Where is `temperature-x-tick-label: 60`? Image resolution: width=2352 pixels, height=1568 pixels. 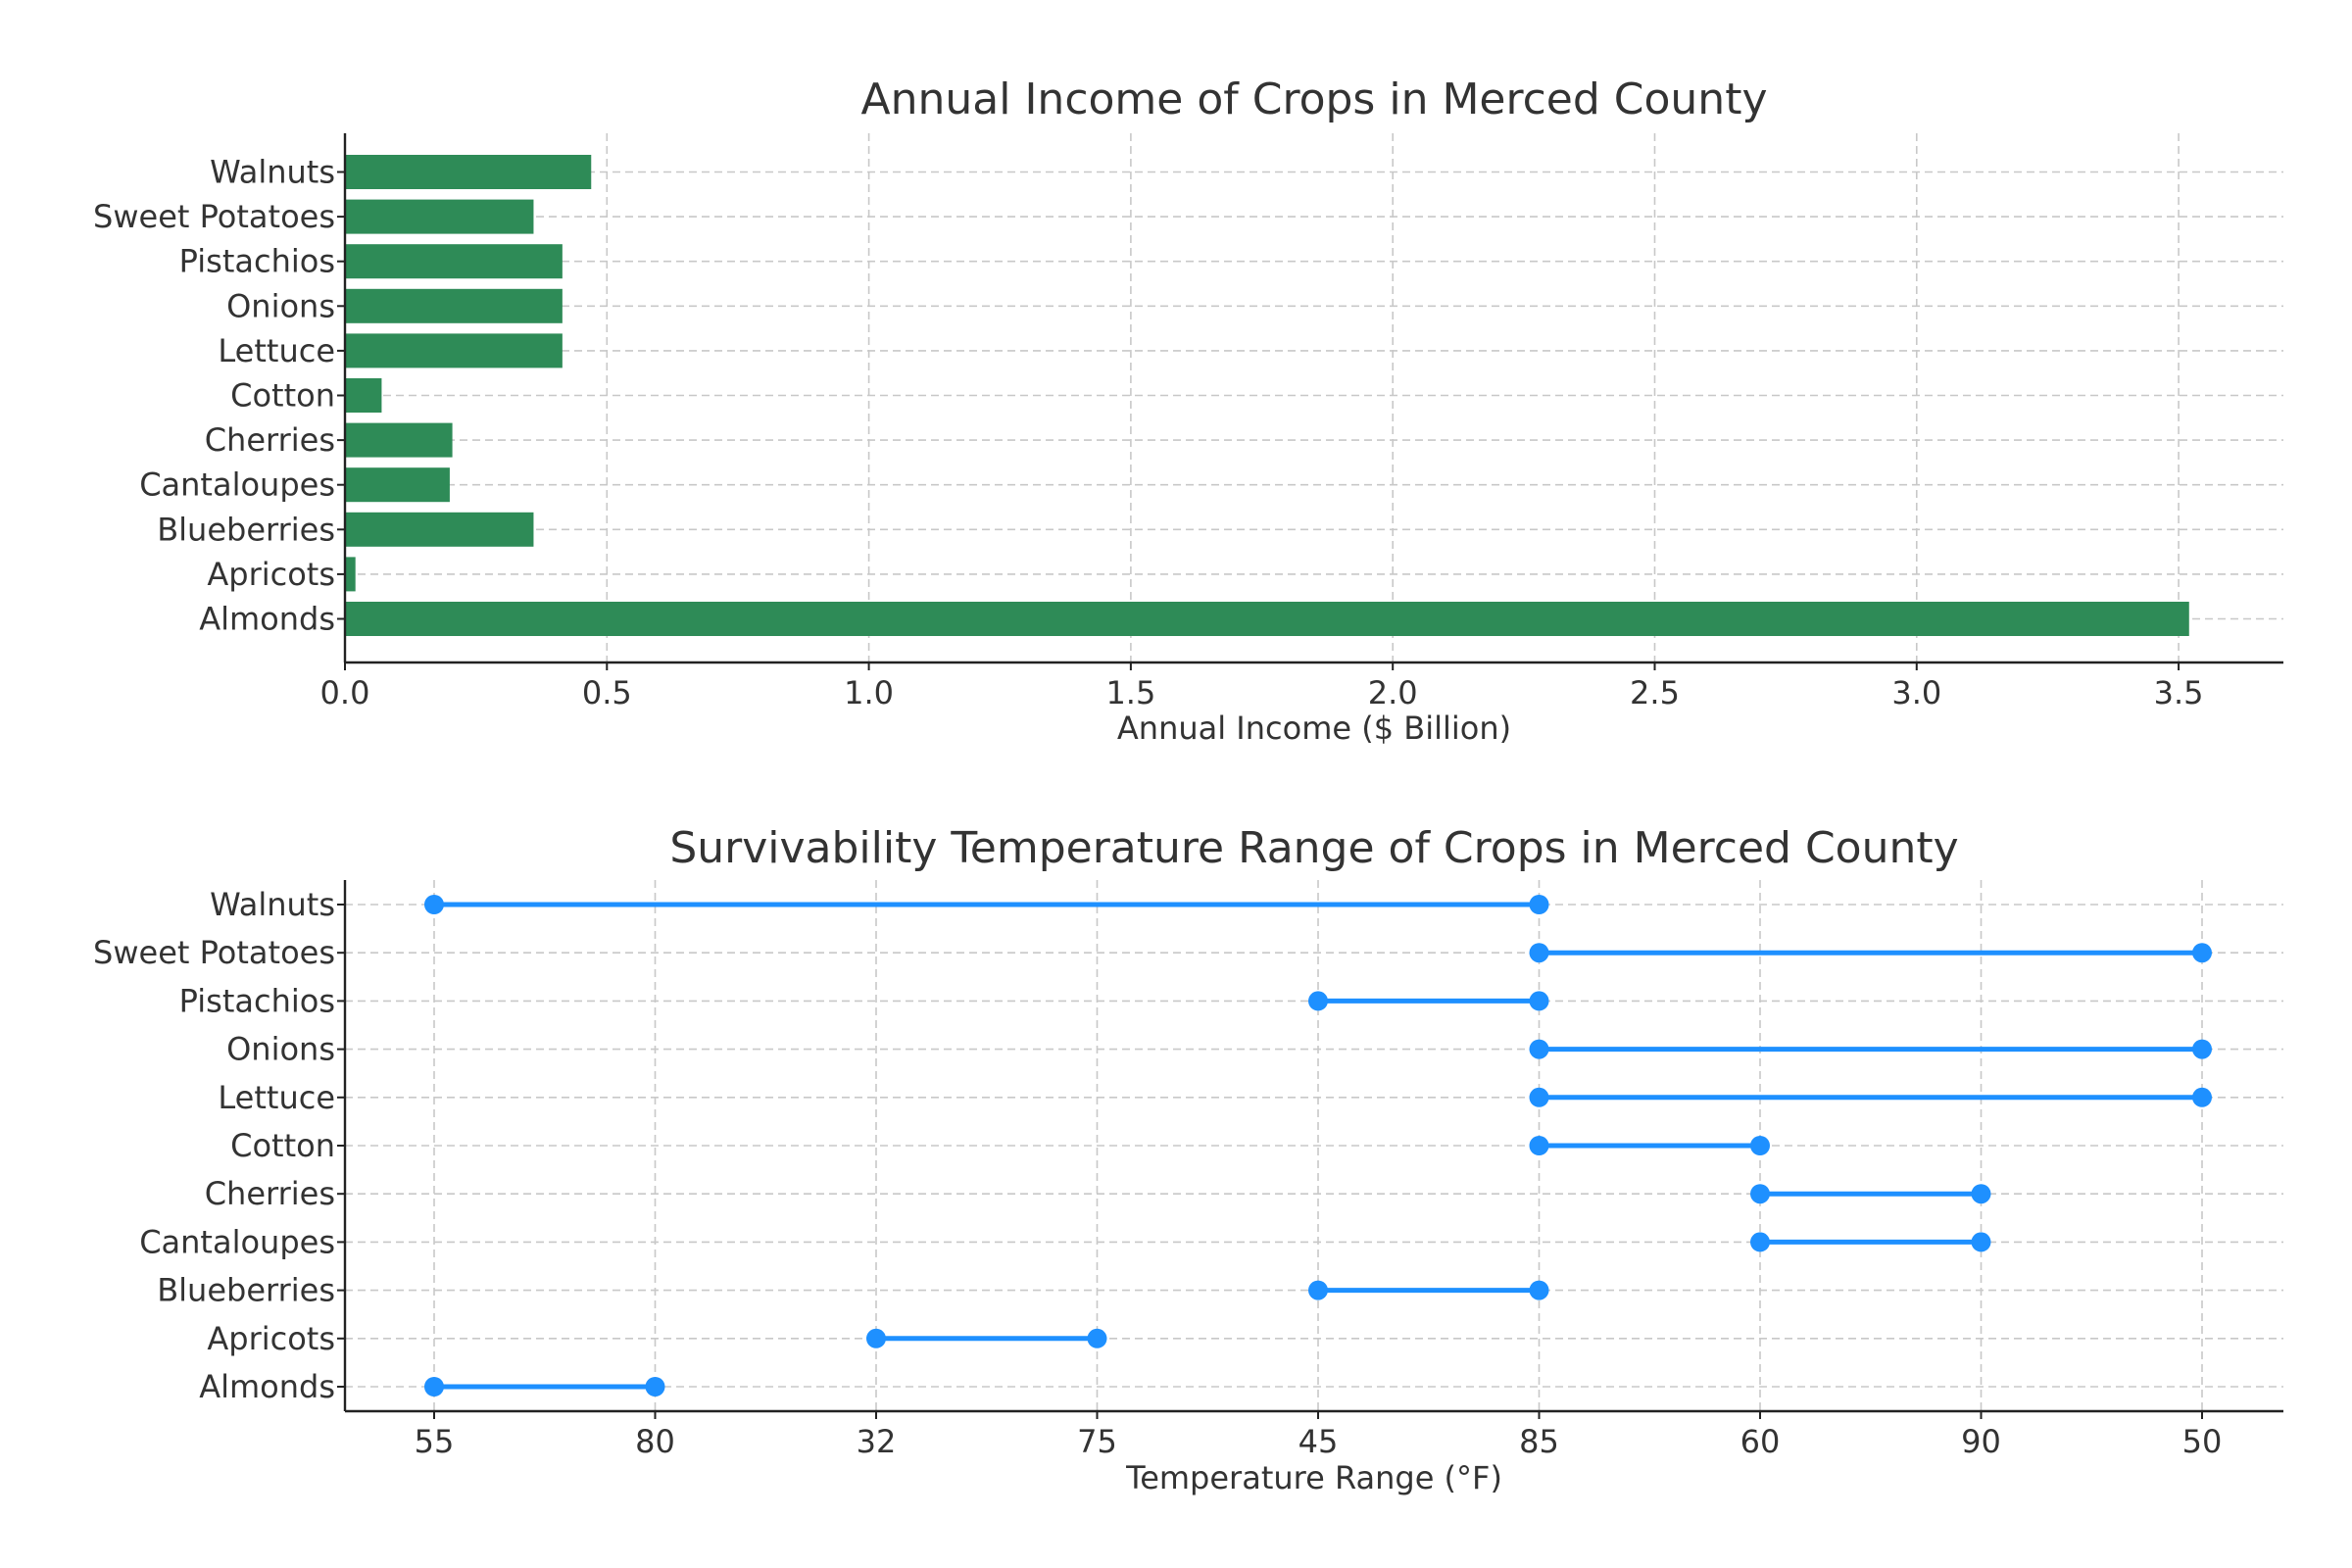 temperature-x-tick-label: 60 is located at coordinates (1760, 1441).